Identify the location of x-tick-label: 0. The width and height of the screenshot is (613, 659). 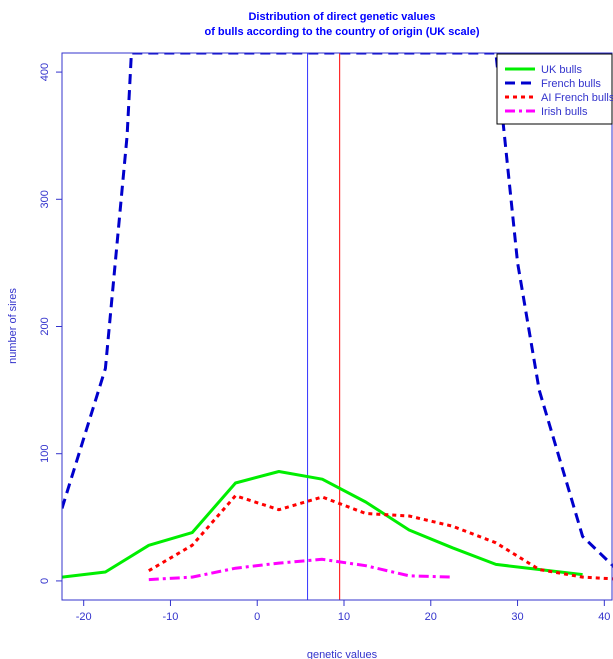
(257, 617).